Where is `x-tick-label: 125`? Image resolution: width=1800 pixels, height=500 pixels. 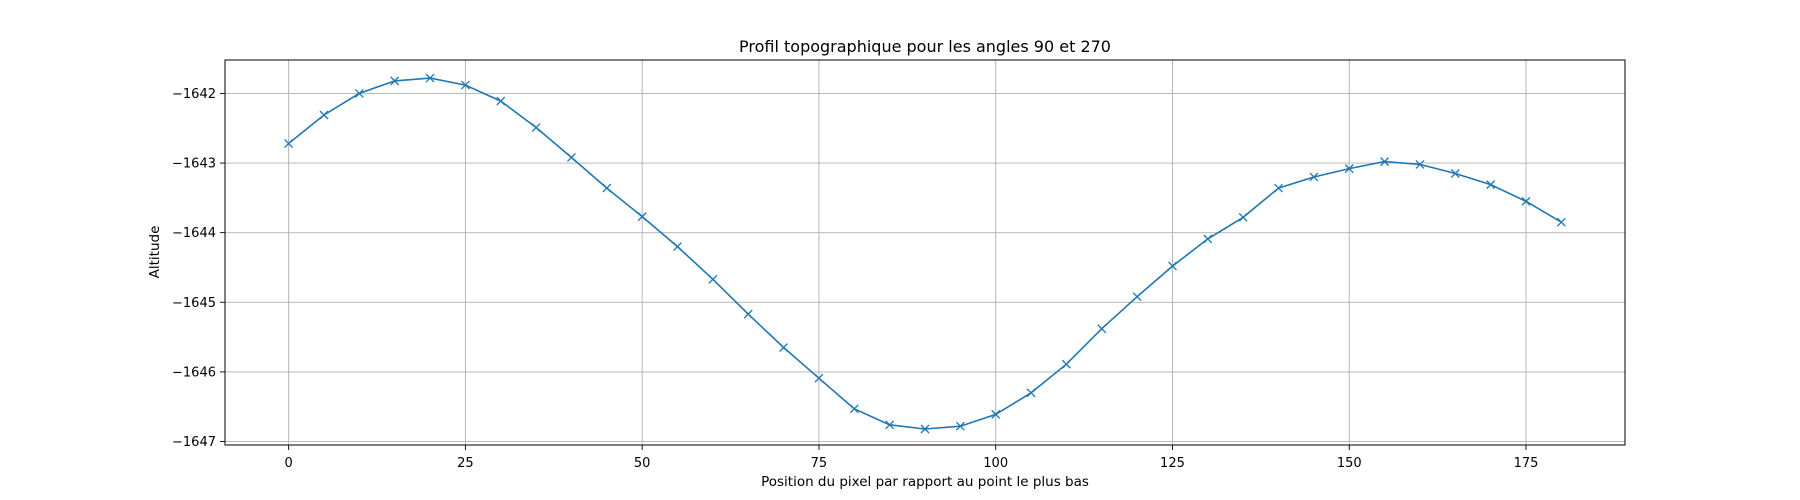 x-tick-label: 125 is located at coordinates (1172, 463).